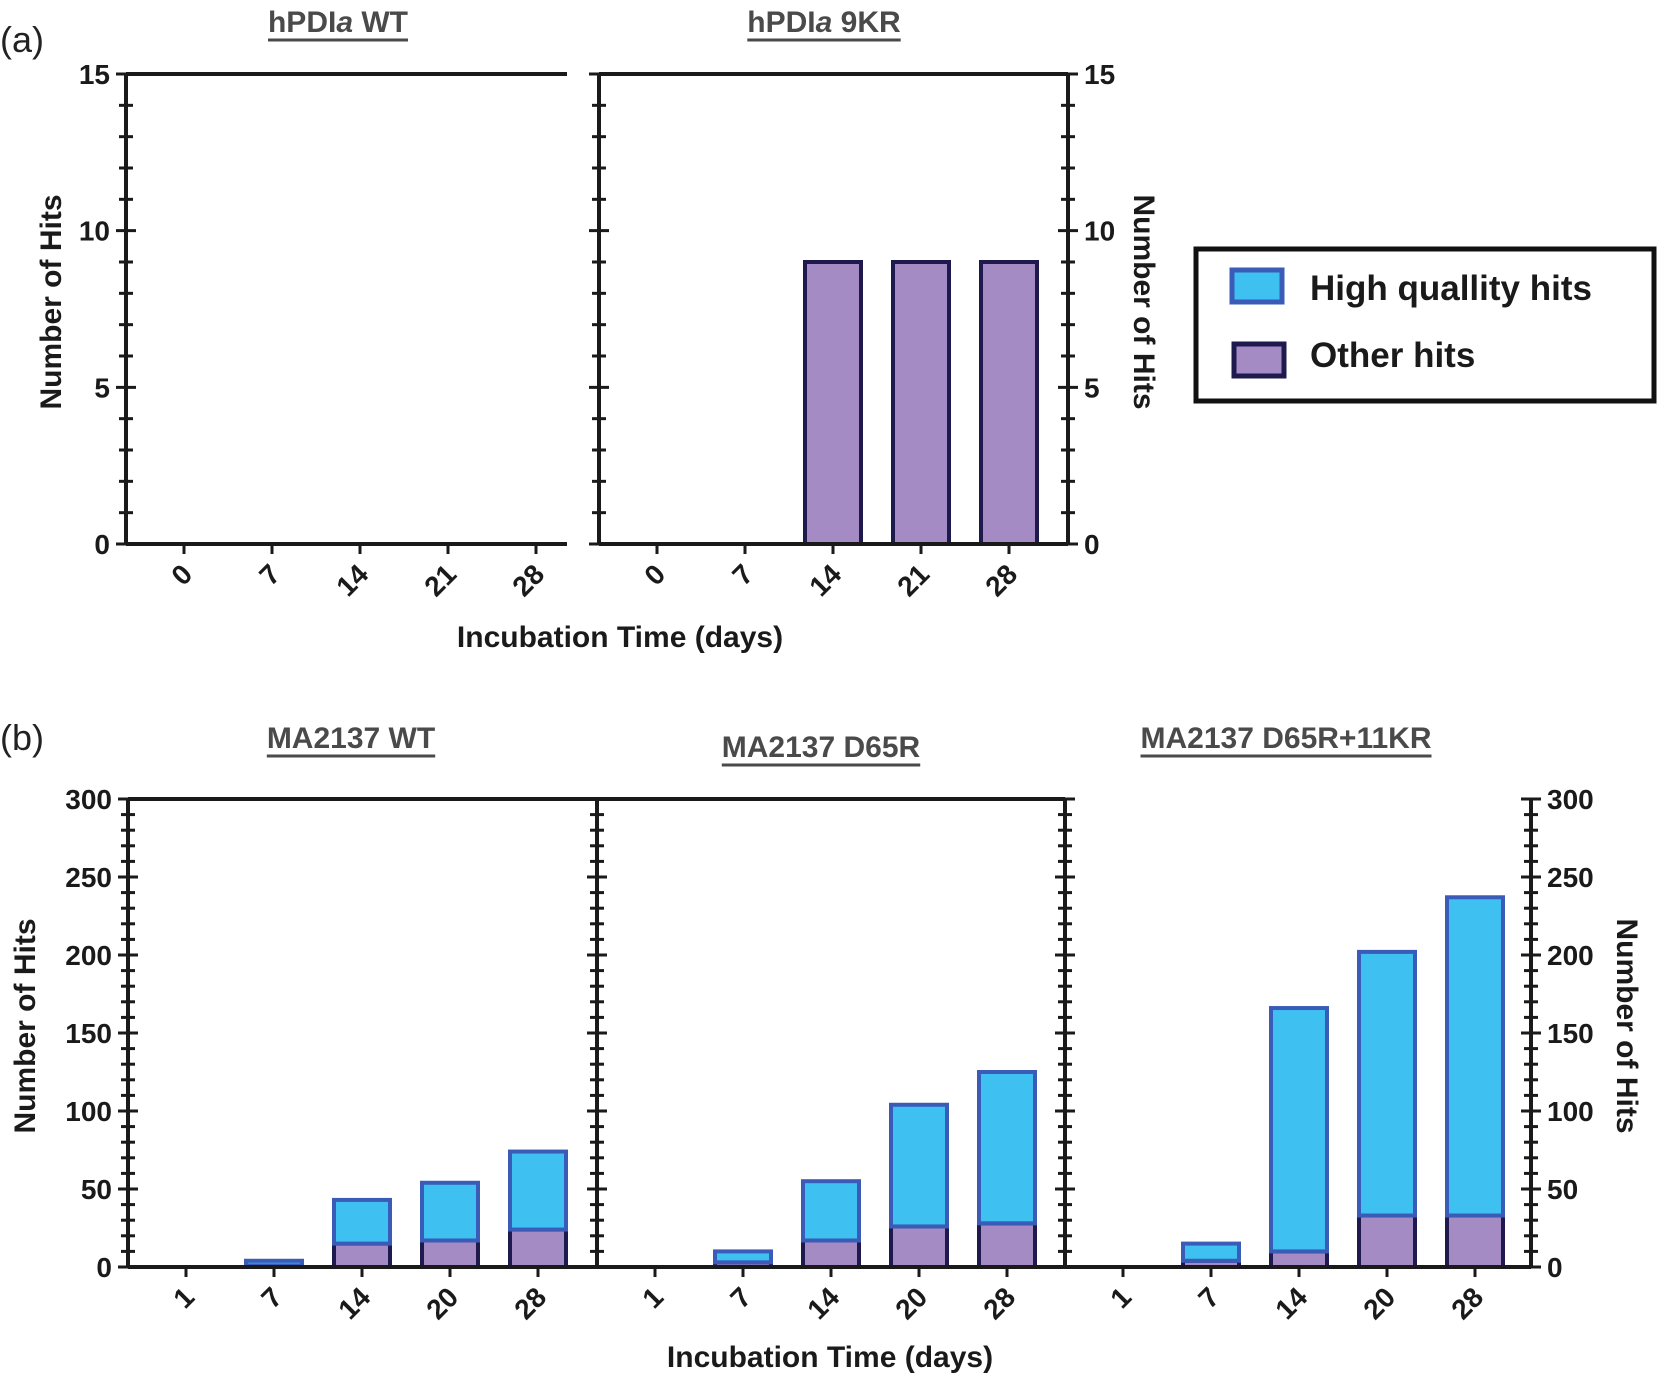 The width and height of the screenshot is (1659, 1379). Describe the element at coordinates (51, 301) in the screenshot. I see `y-axis-label-a-left: Number of Hits` at that location.